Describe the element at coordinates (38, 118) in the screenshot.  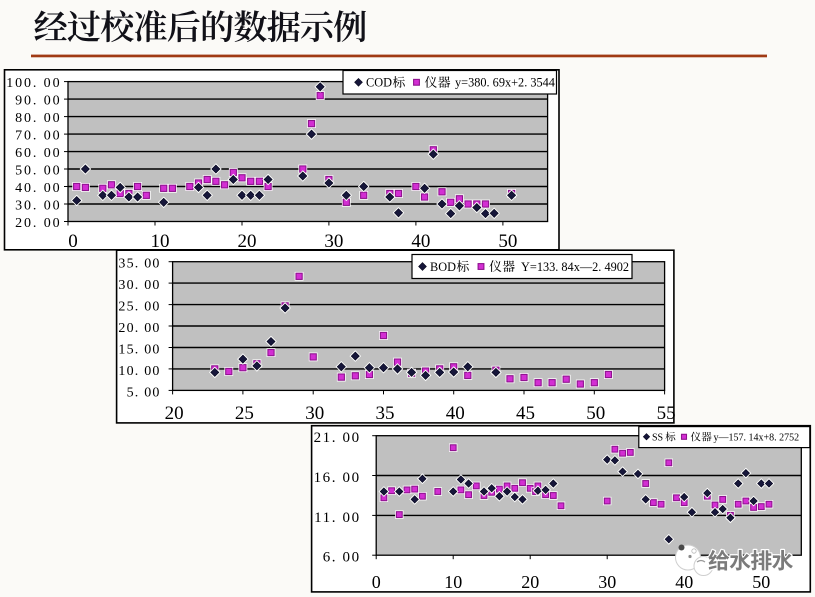
I see `svg-text: 80. 00` at that location.